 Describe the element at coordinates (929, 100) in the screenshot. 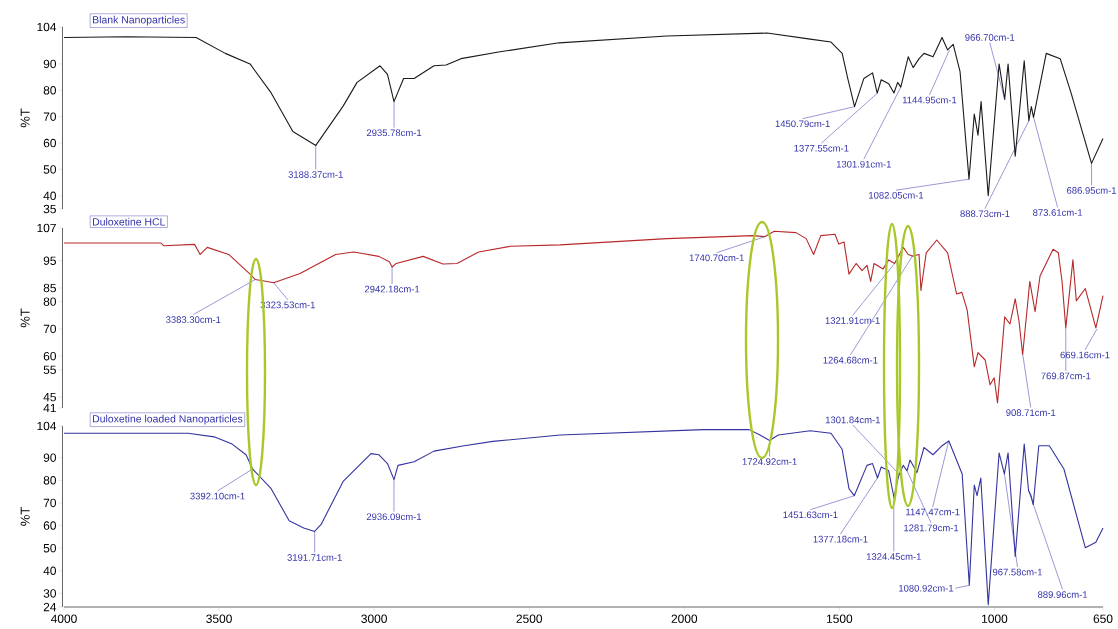

I see `annotation: 1144.95cm-1` at that location.